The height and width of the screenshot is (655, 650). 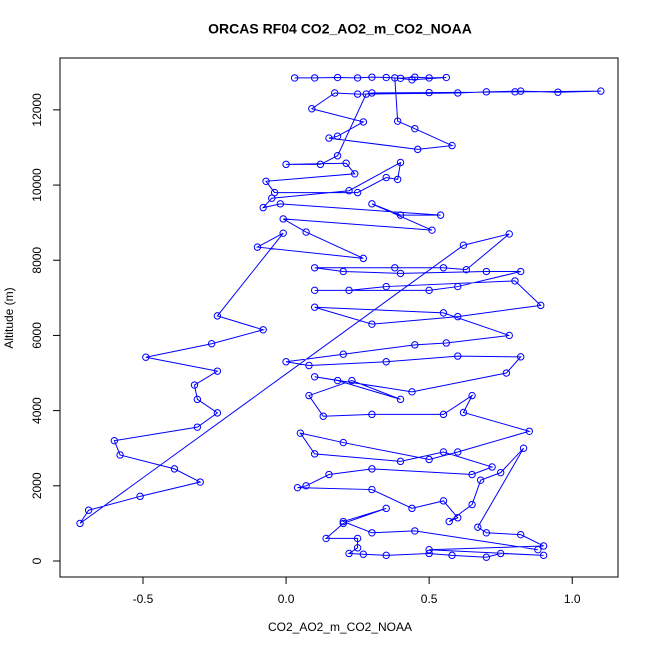 What do you see at coordinates (340, 29) in the screenshot?
I see `chart-title: ORCAS RF04 CO2_AO2_m_CO2_NOAA` at bounding box center [340, 29].